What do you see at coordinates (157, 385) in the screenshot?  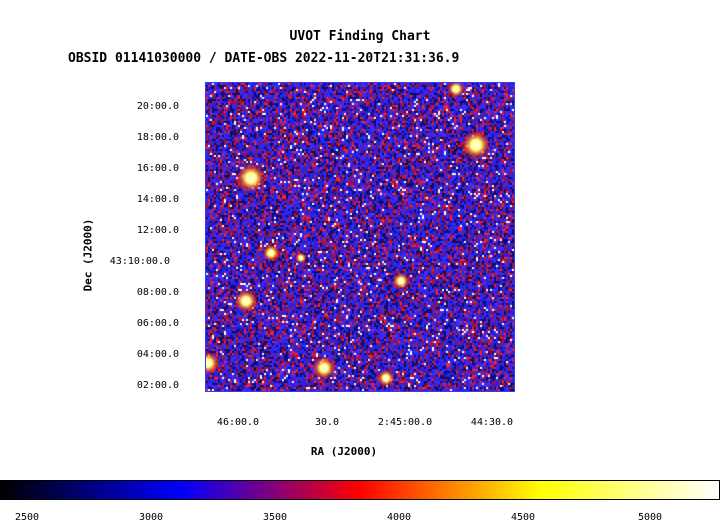 I see `dec-tick-label: 02:00.0` at bounding box center [157, 385].